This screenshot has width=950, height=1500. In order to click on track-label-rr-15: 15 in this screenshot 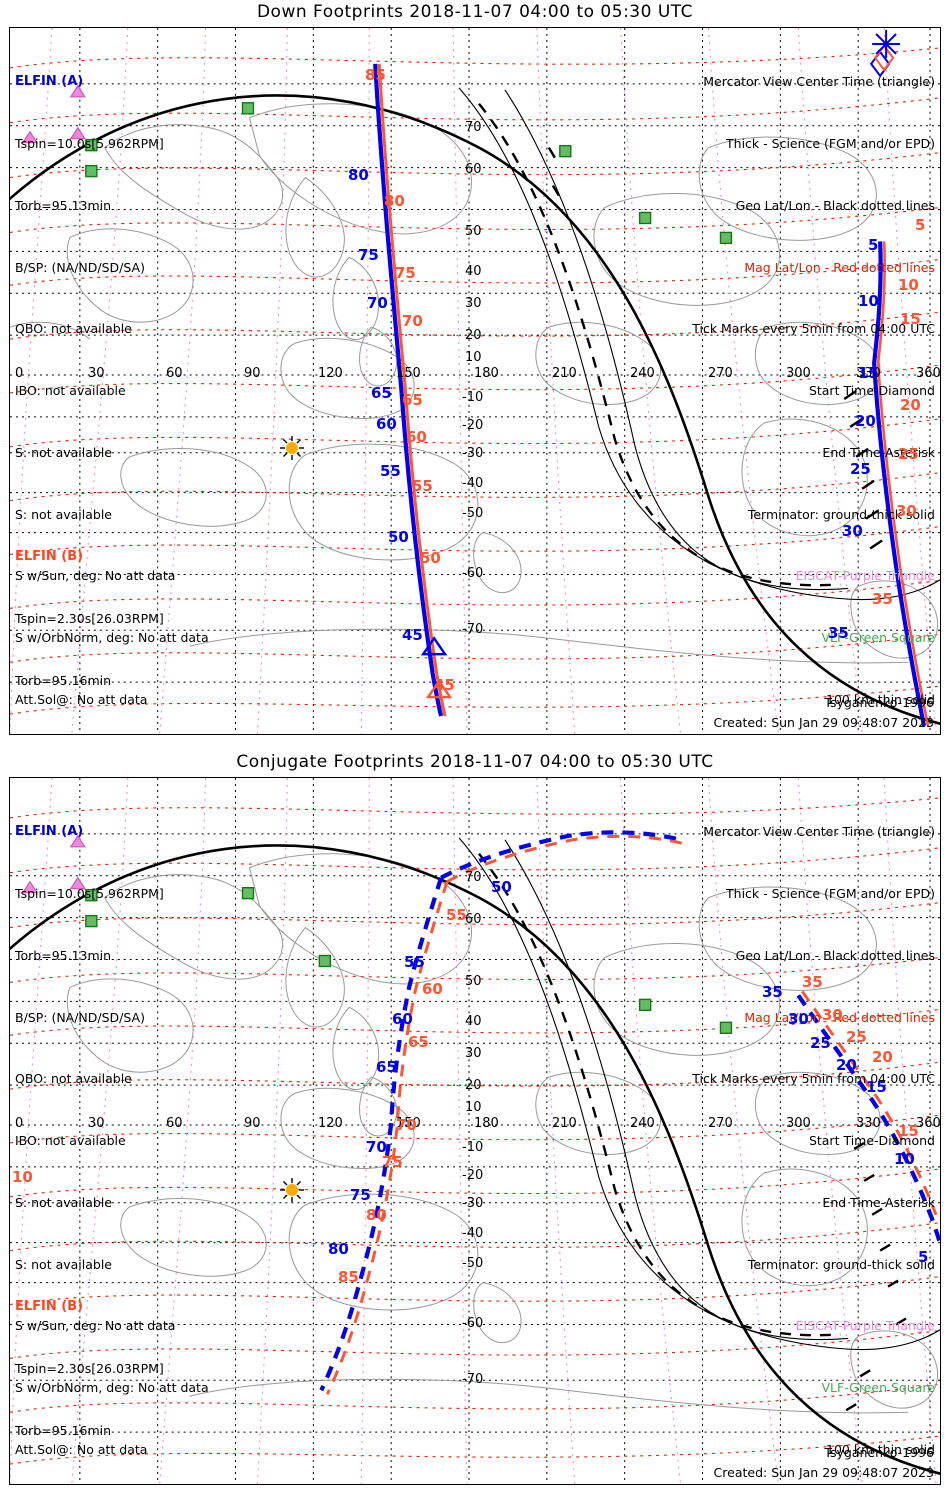, I will do `click(908, 1131)`.